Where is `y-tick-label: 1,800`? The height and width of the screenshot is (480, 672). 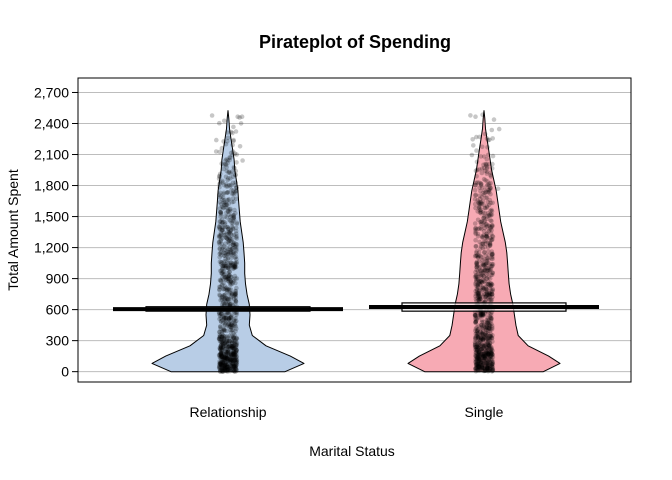 y-tick-label: 1,800 is located at coordinates (51, 186).